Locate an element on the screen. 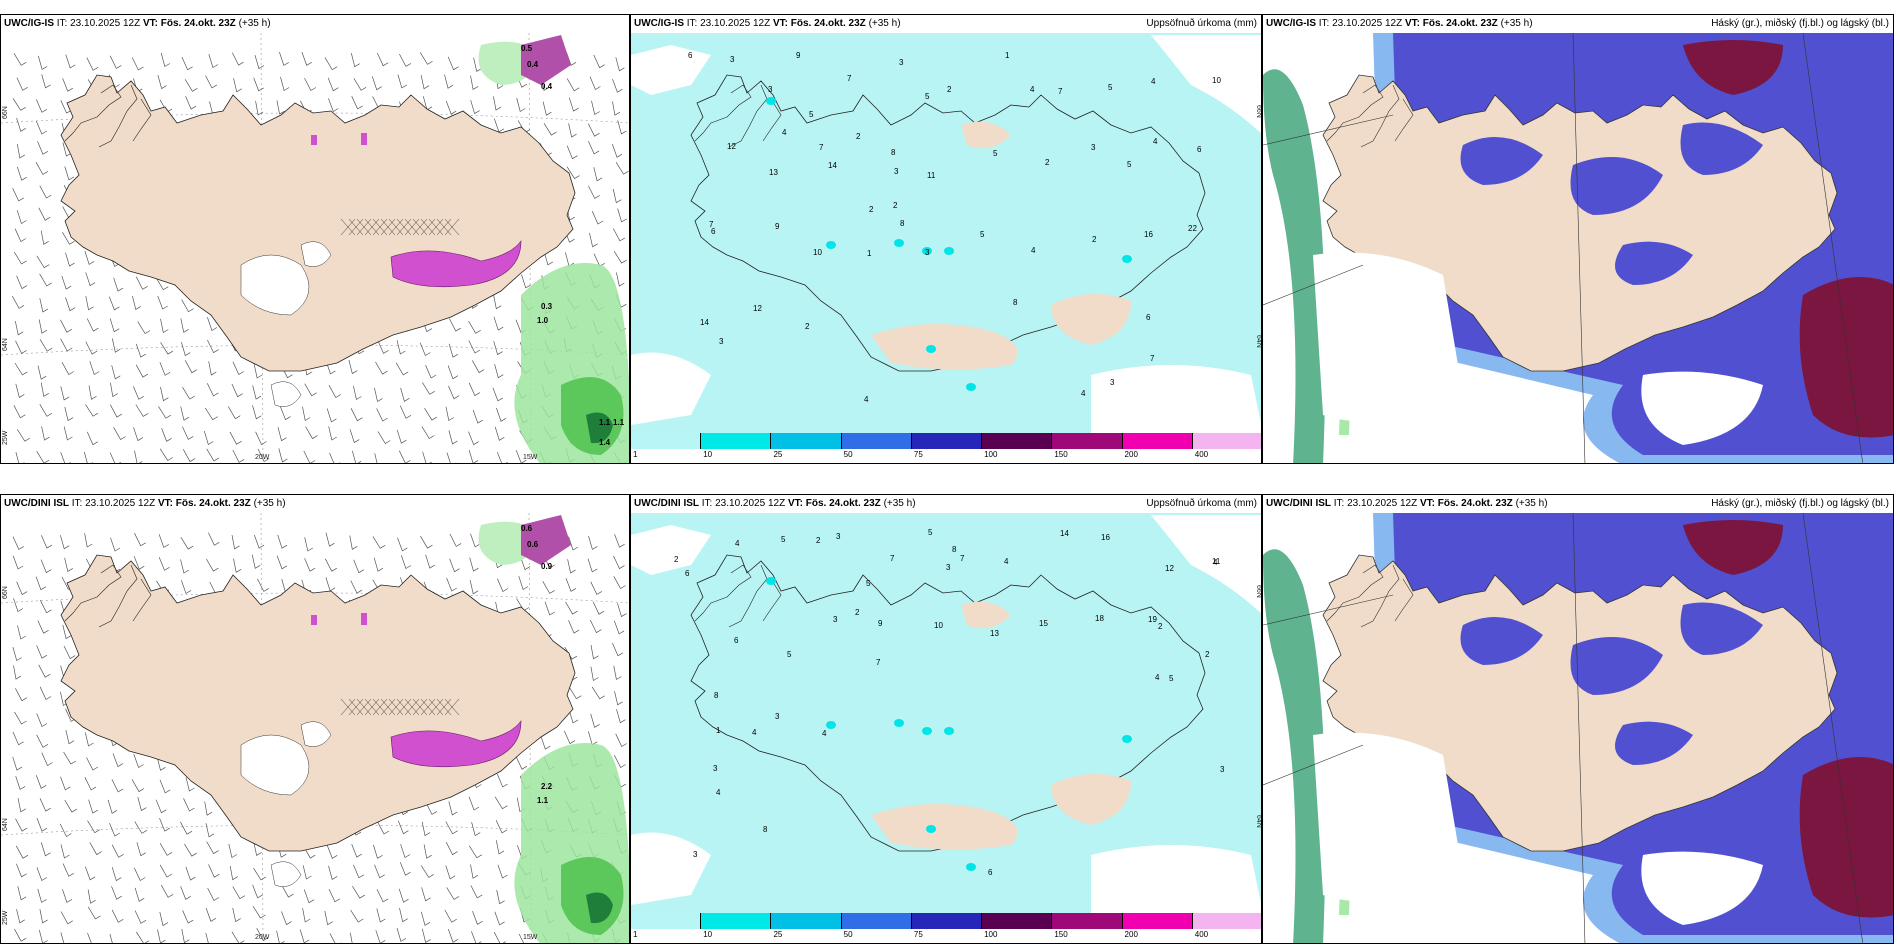 The image size is (1900, 950). colorbar-tick: 200 is located at coordinates (1131, 454).